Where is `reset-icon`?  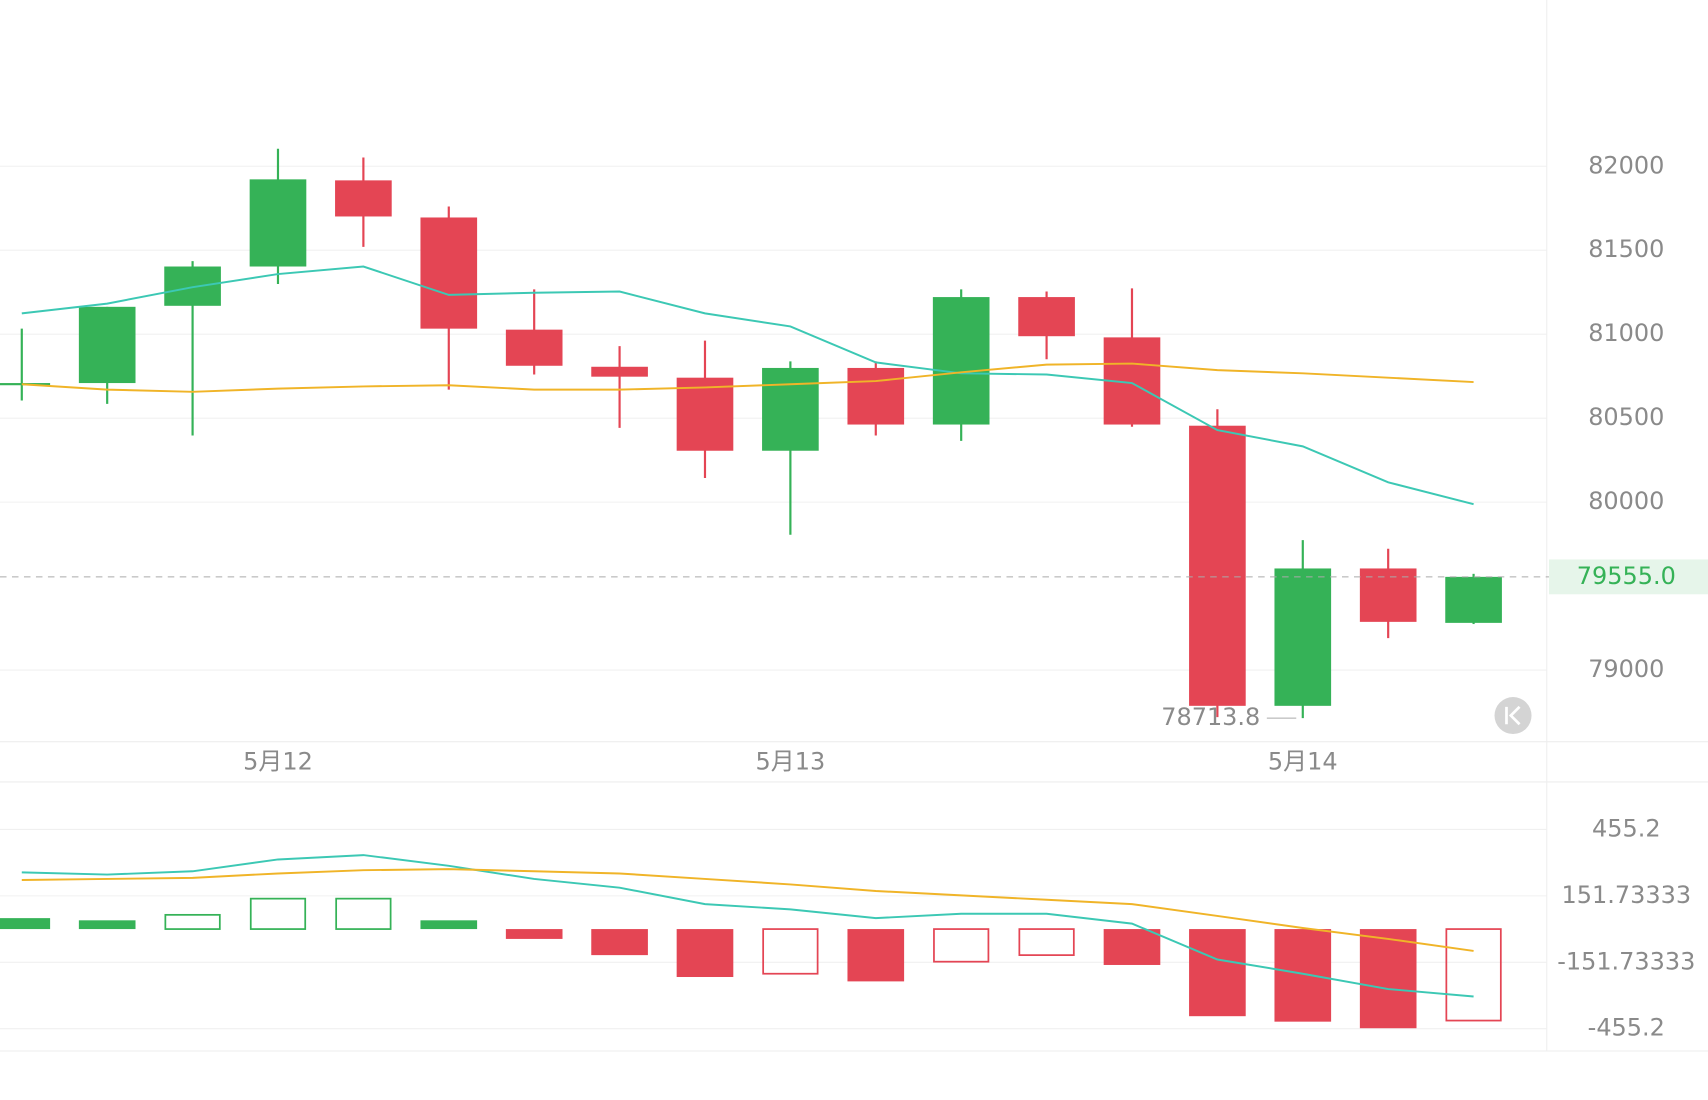
reset-icon is located at coordinates (1513, 715).